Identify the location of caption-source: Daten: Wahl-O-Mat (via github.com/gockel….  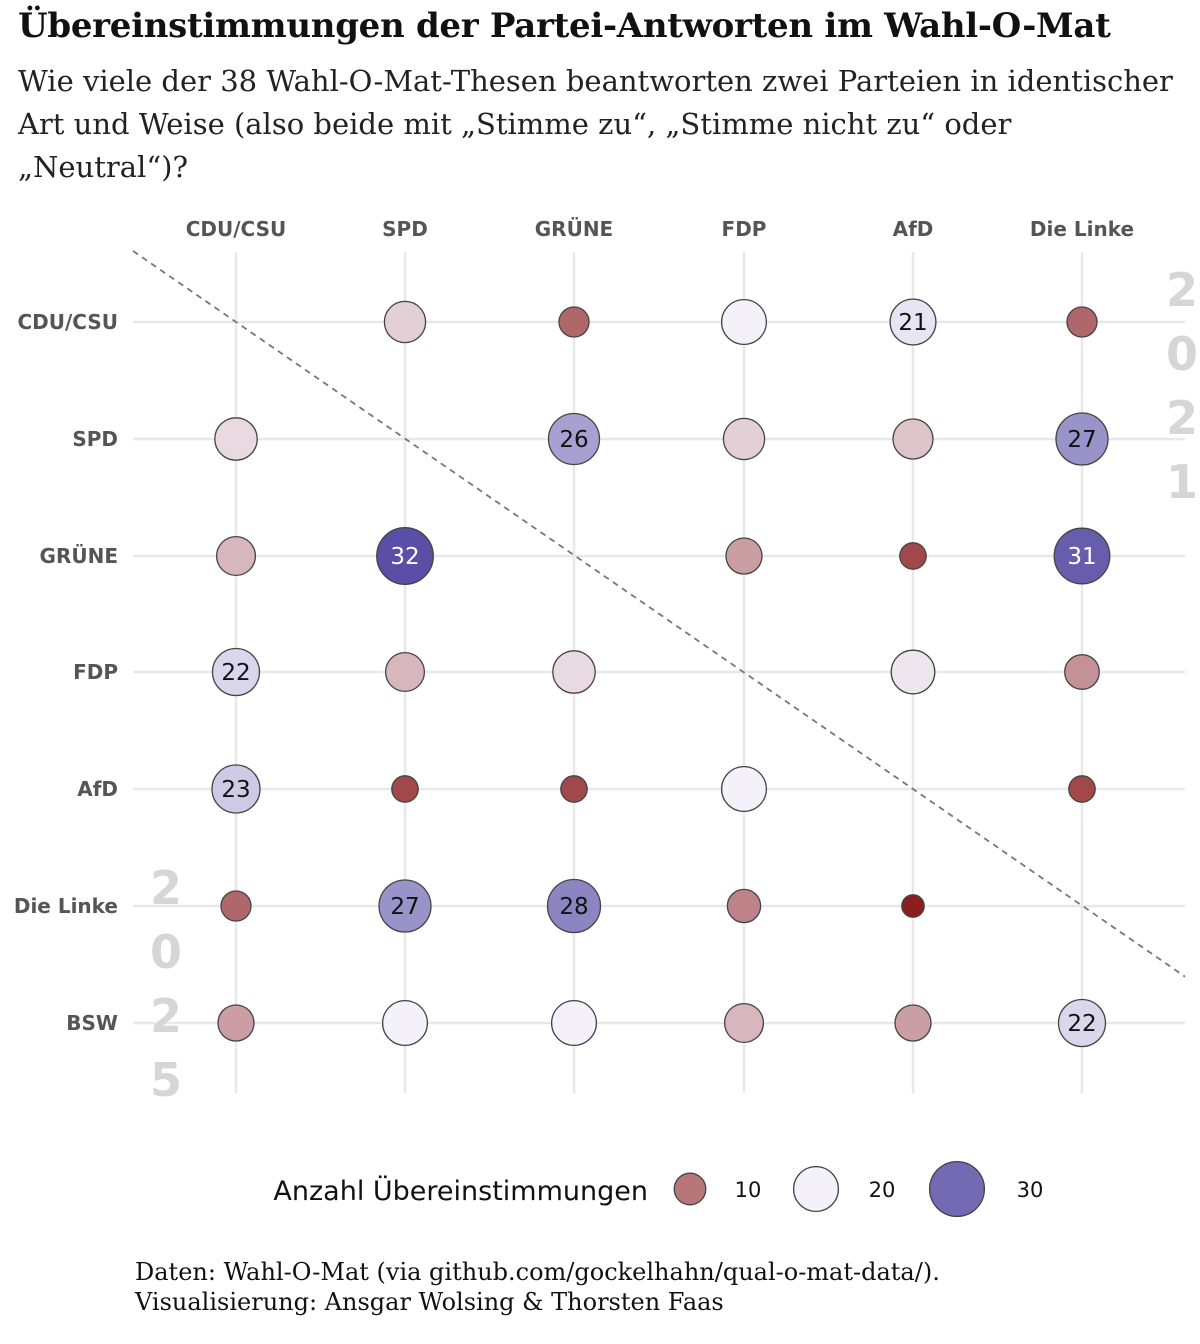
(537, 1272).